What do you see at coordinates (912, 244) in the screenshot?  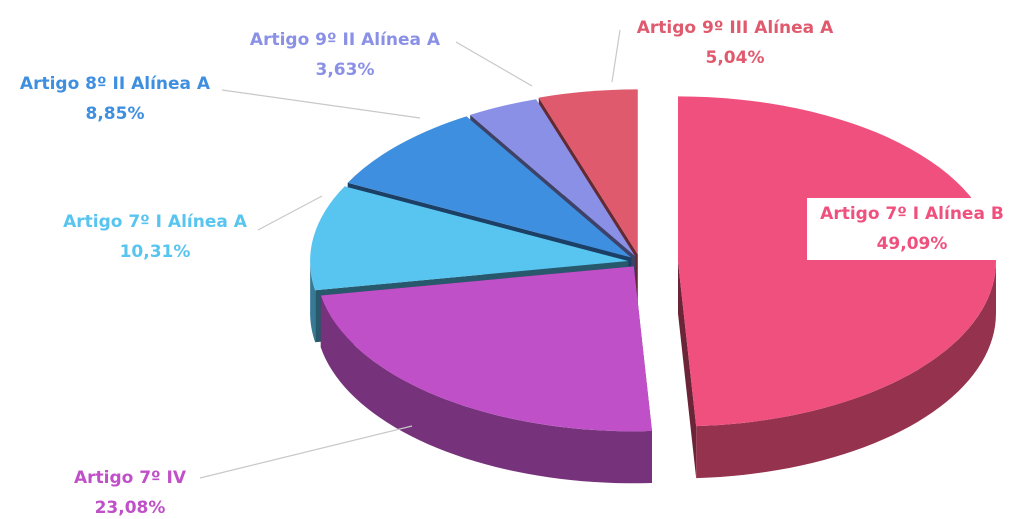 I see `slice-value-label: 49,09%` at bounding box center [912, 244].